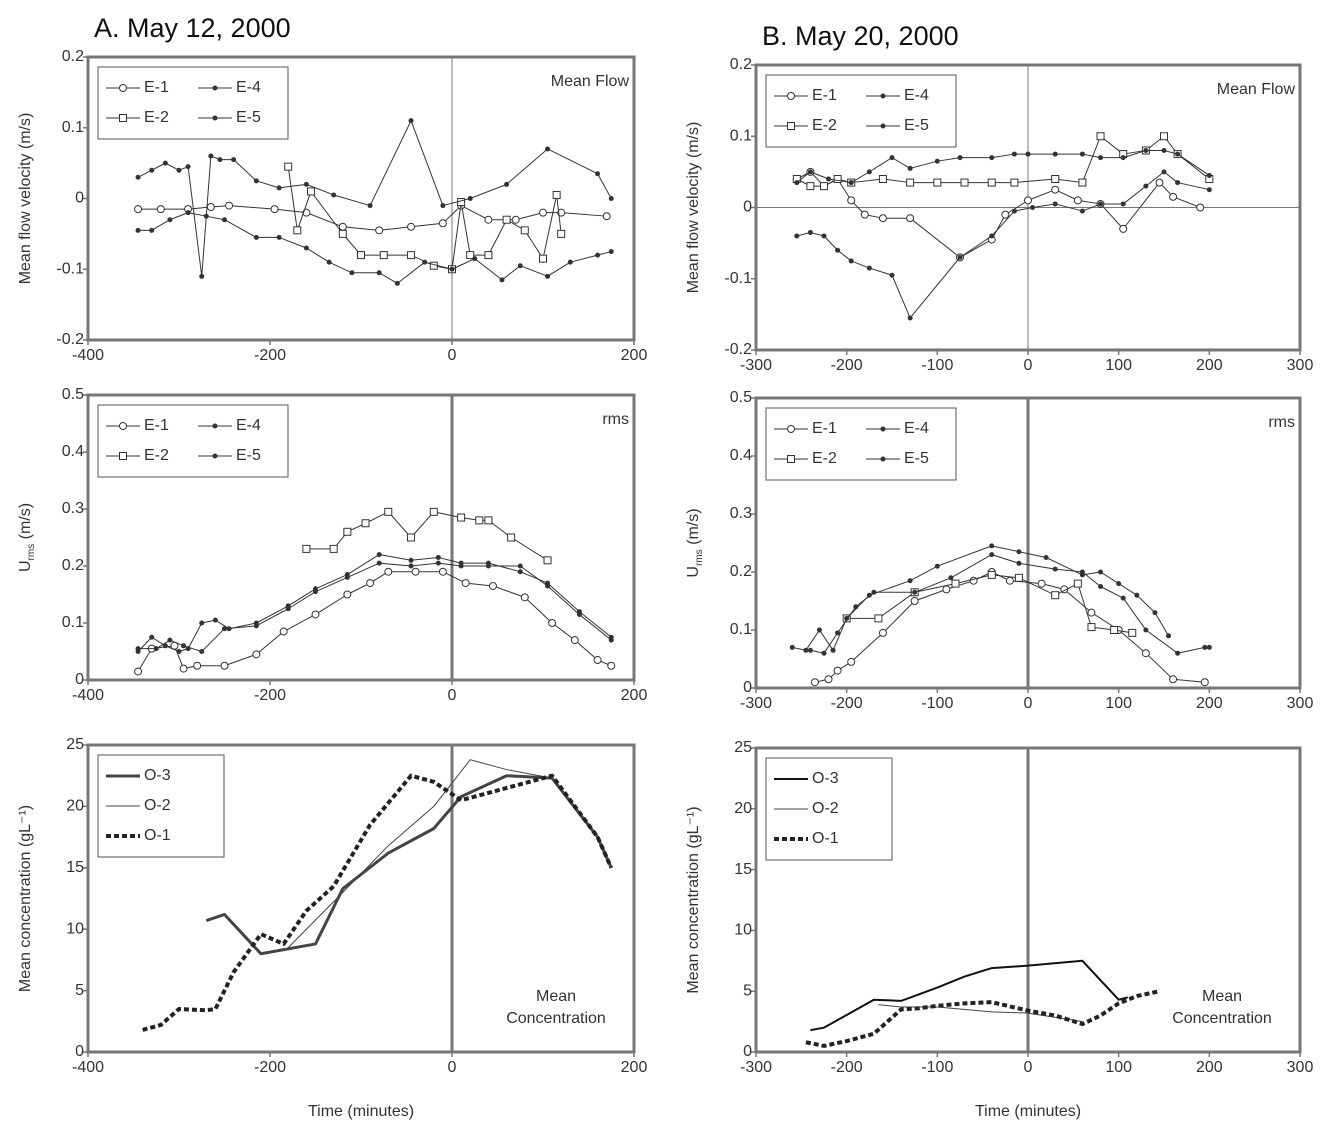 The height and width of the screenshot is (1127, 1328). I want to click on x-tick-label: -400, so click(88, 1067).